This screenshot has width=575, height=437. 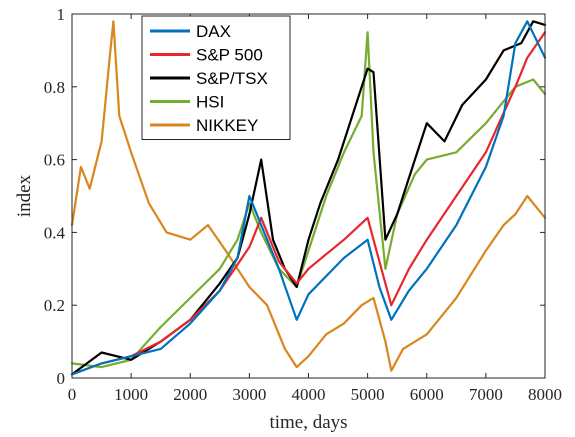 What do you see at coordinates (227, 125) in the screenshot?
I see `legend-label-4: NIKKEY` at bounding box center [227, 125].